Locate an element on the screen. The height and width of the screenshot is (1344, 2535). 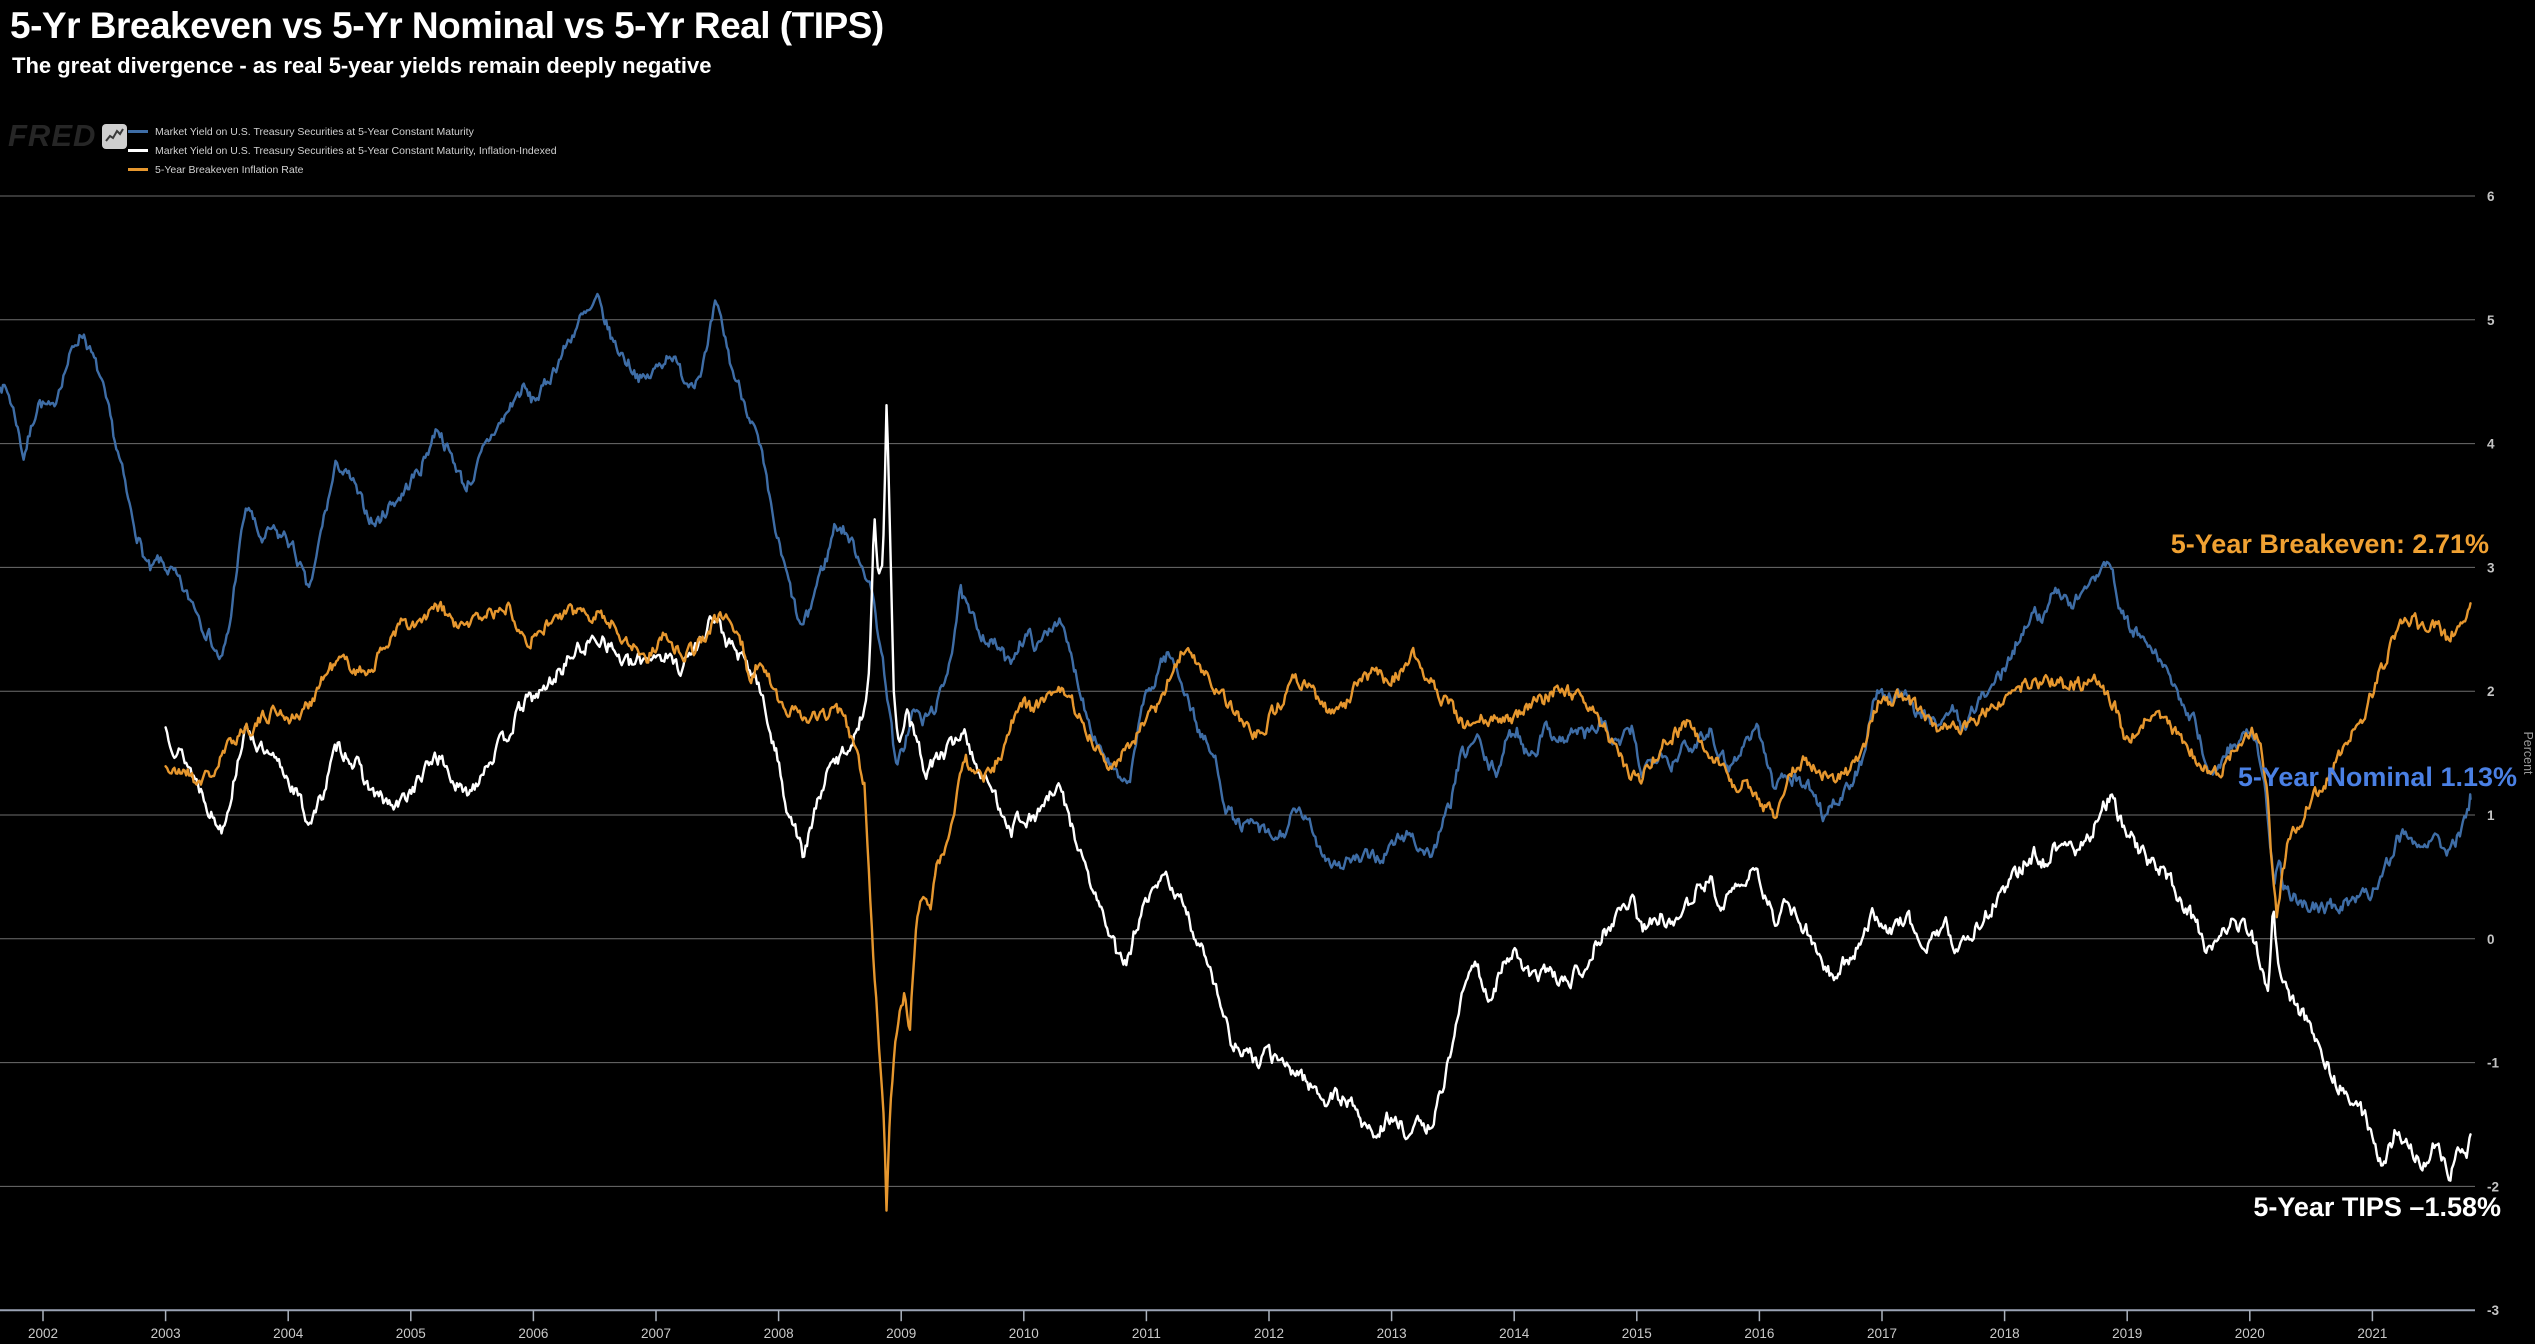
x-axis-label: 2012 is located at coordinates (1269, 1333).